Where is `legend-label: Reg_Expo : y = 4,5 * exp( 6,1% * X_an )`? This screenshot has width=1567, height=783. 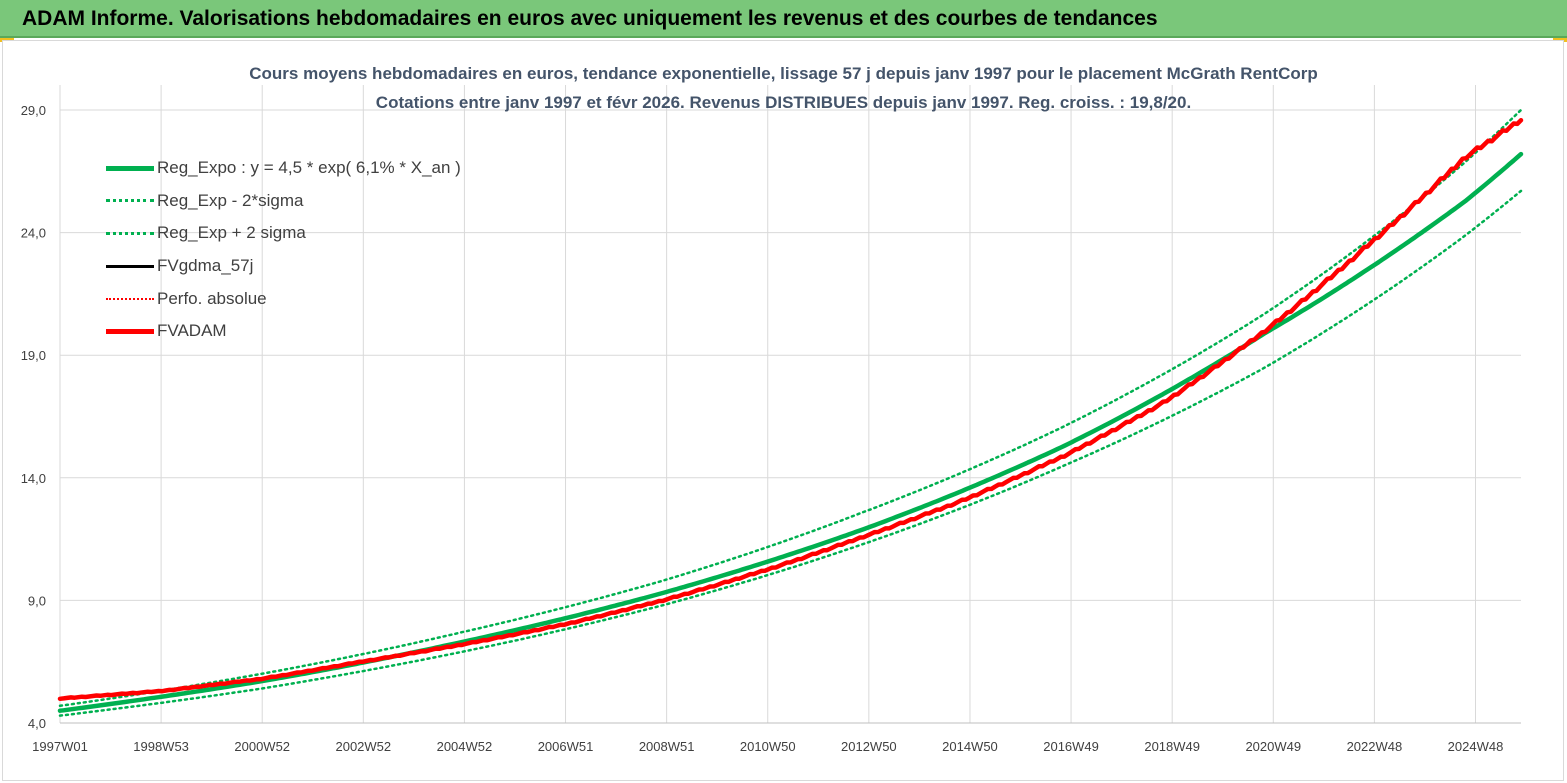
legend-label: Reg_Expo : y = 4,5 * exp( 6,1% * X_an ) is located at coordinates (309, 168).